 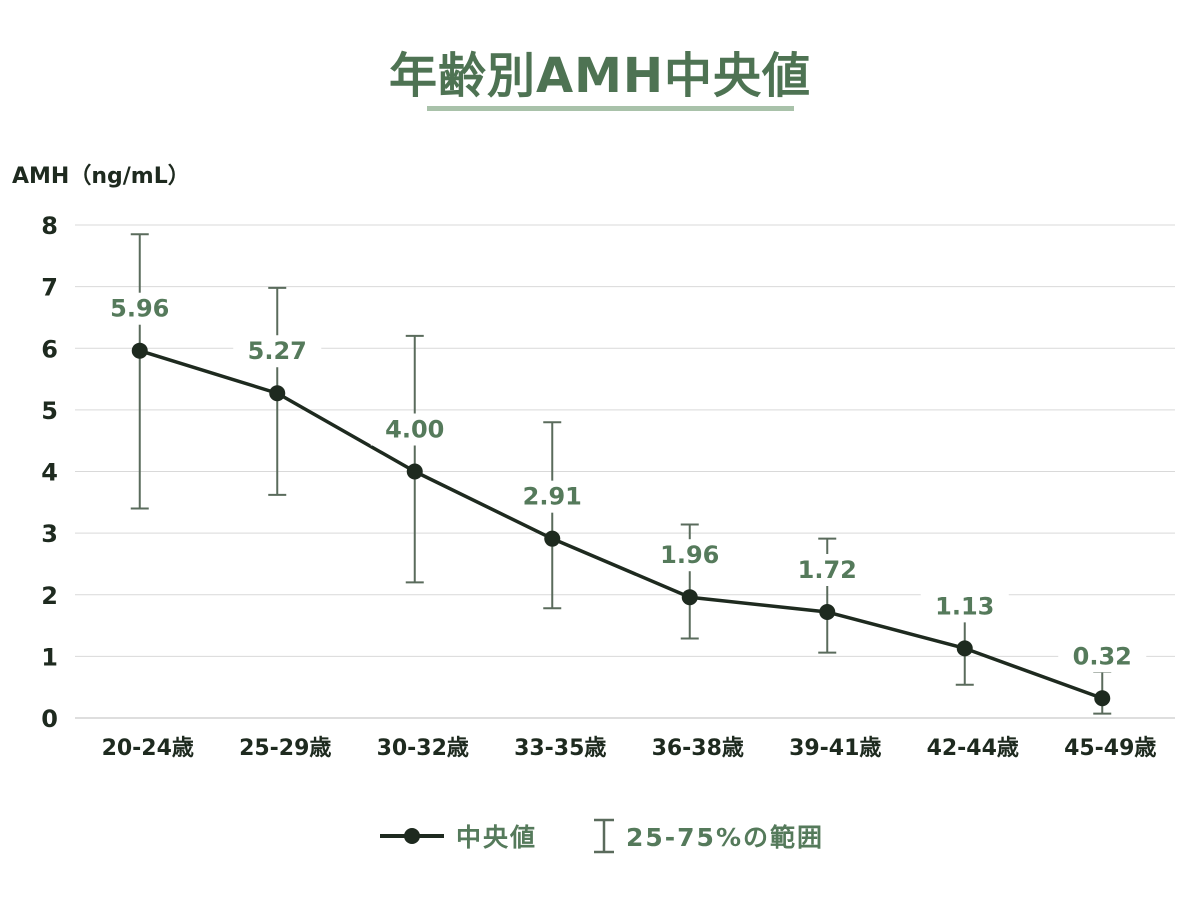 I want to click on legend: 中央値 25-75%の範囲, so click(x=600, y=836).